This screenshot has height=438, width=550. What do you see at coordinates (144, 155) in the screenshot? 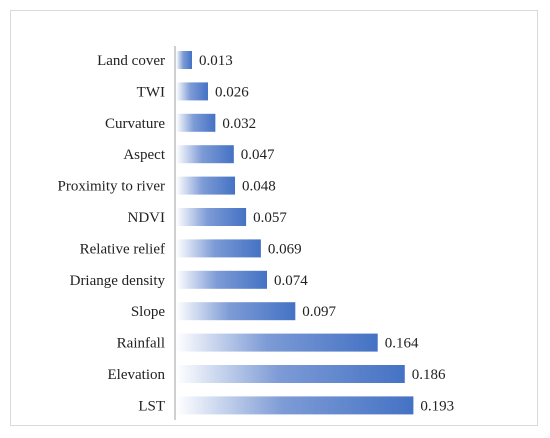
I see `category-label: Aspect` at bounding box center [144, 155].